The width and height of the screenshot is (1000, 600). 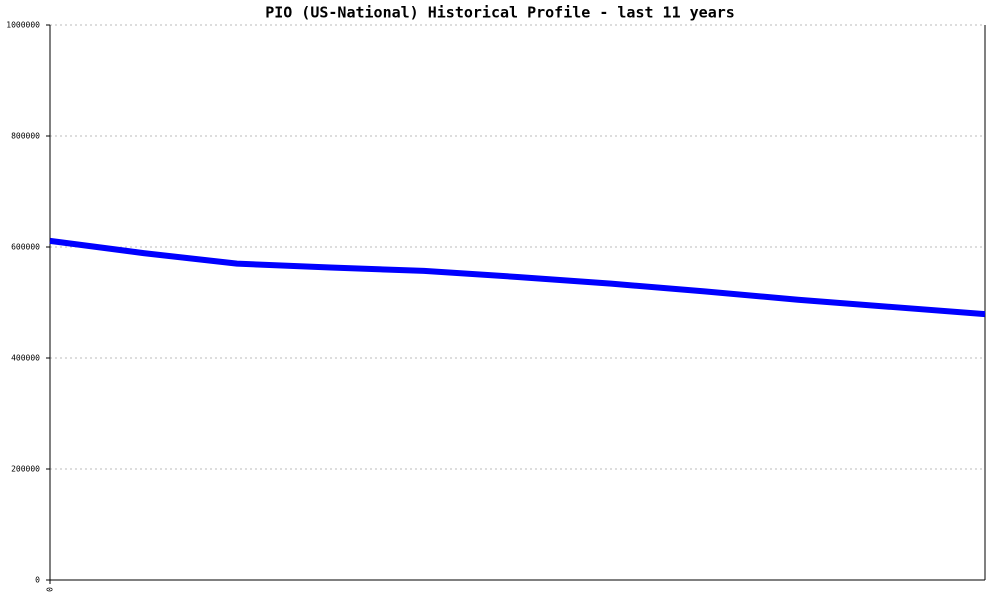 I want to click on y-tick-label: 600000, so click(x=25, y=247).